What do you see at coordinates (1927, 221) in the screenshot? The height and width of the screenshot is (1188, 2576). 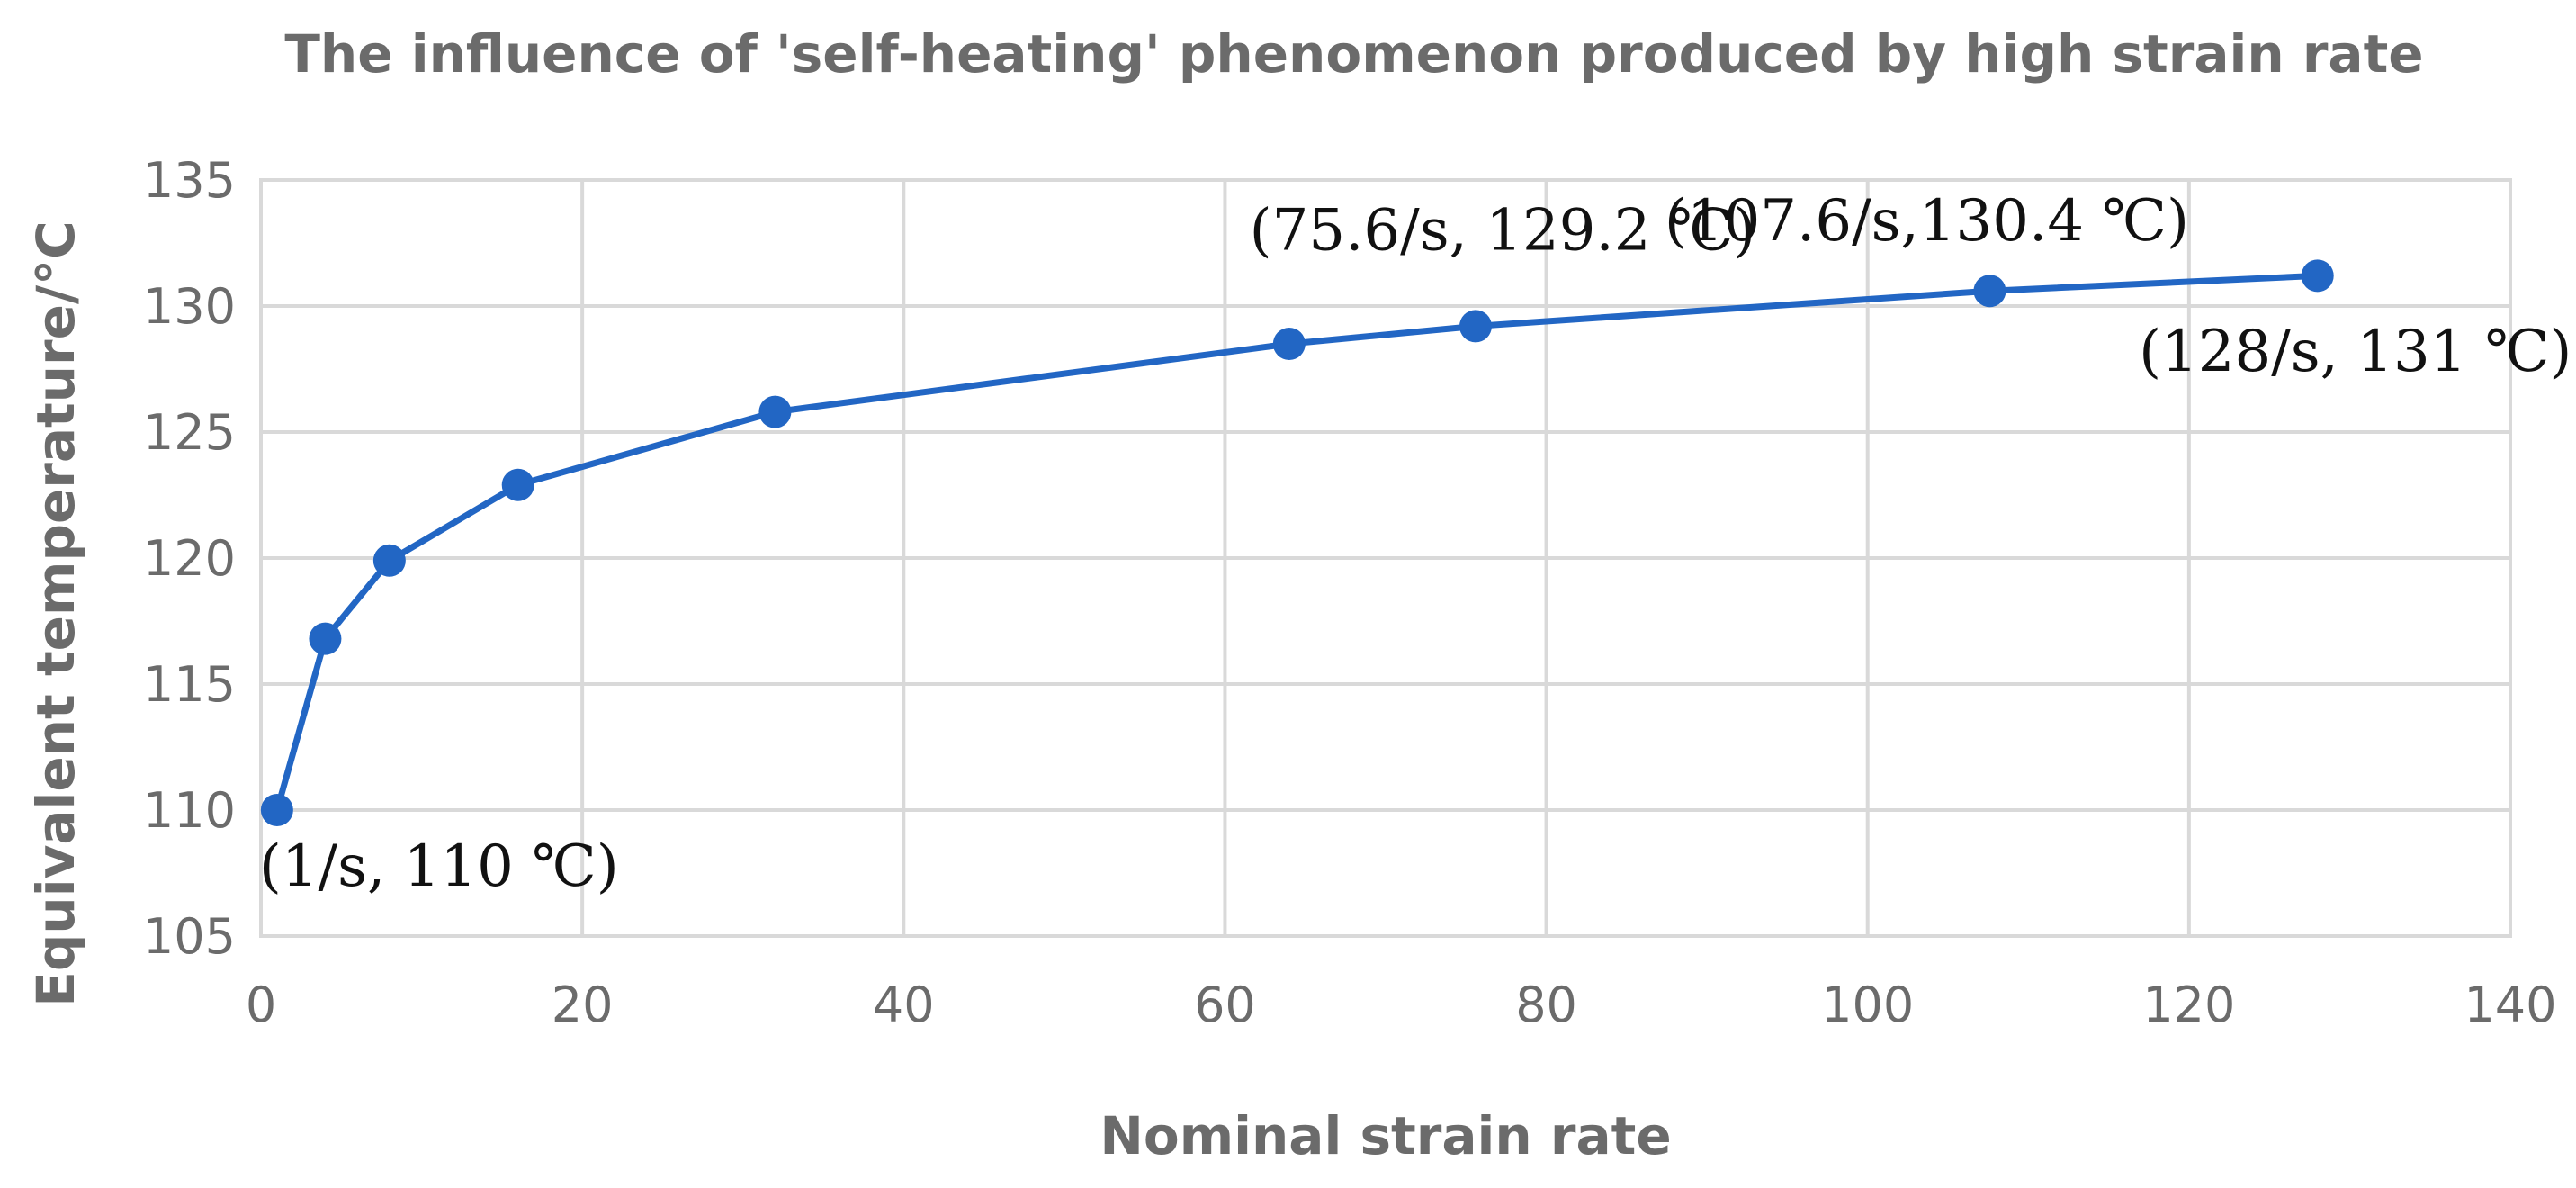 I see `data-label: (107.6/s,130.4 ℃)` at bounding box center [1927, 221].